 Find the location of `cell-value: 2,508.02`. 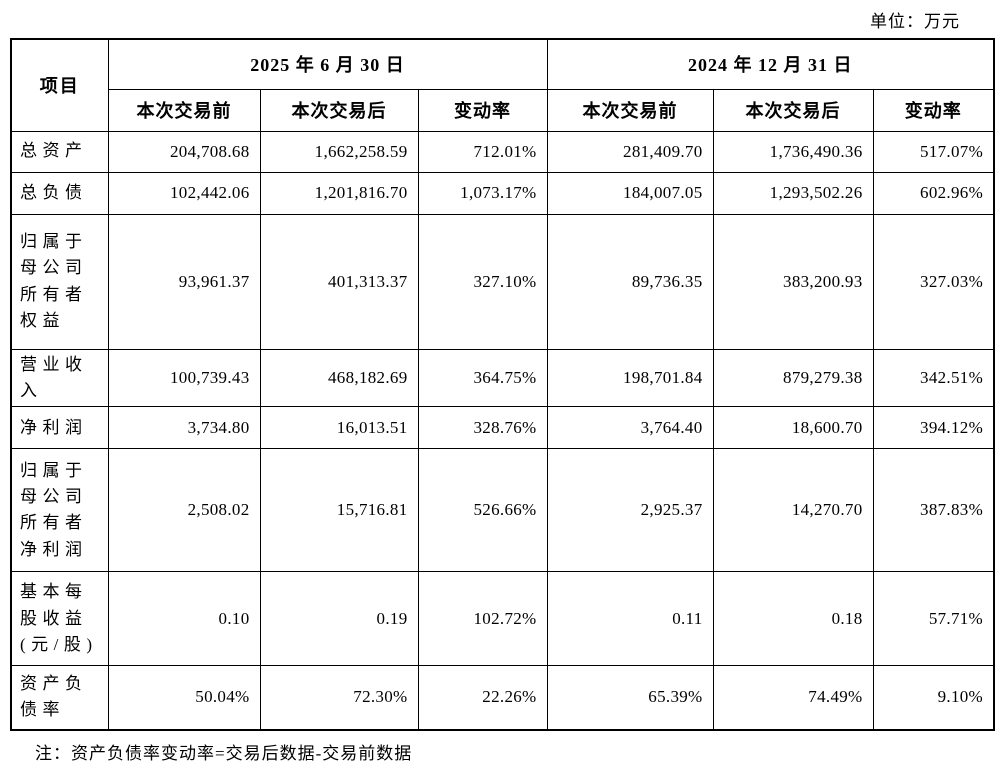

cell-value: 2,508.02 is located at coordinates (184, 510).